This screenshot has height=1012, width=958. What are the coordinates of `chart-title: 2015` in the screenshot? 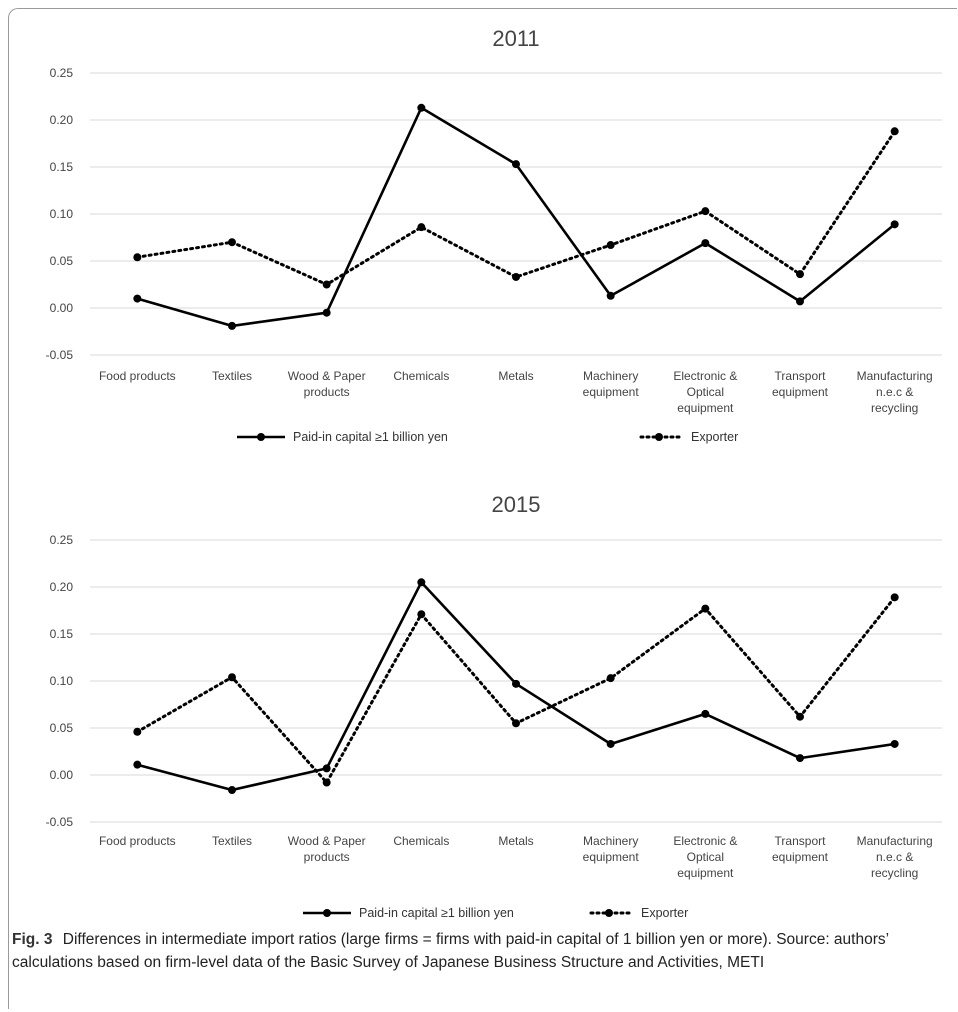 It's located at (516, 504).